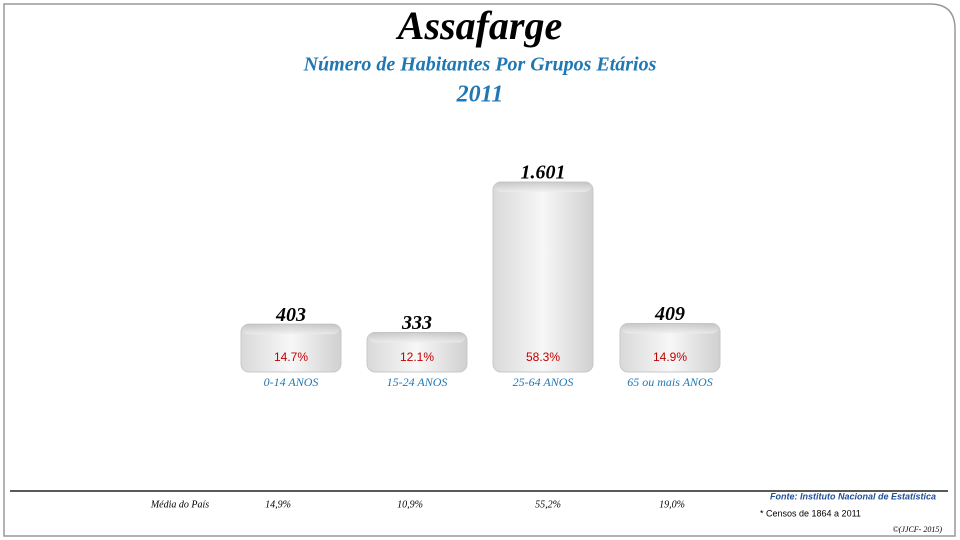  I want to click on chart-year: 2011, so click(480, 95).